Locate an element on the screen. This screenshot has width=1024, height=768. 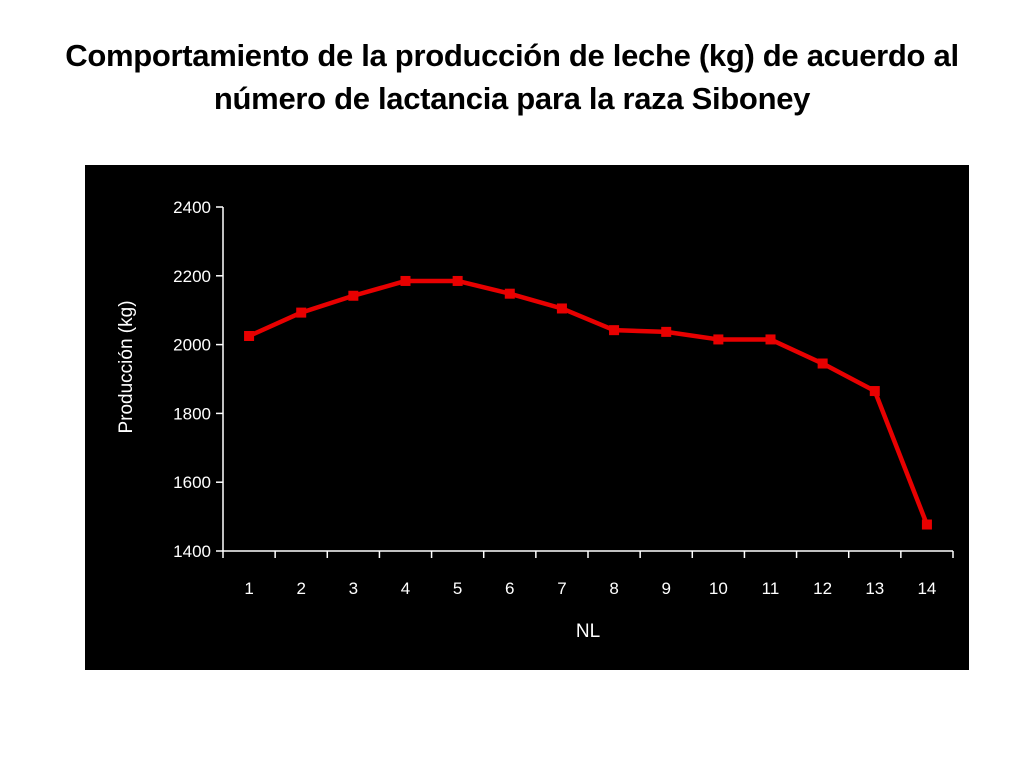
y-tick-label: 2400 is located at coordinates (192, 207).